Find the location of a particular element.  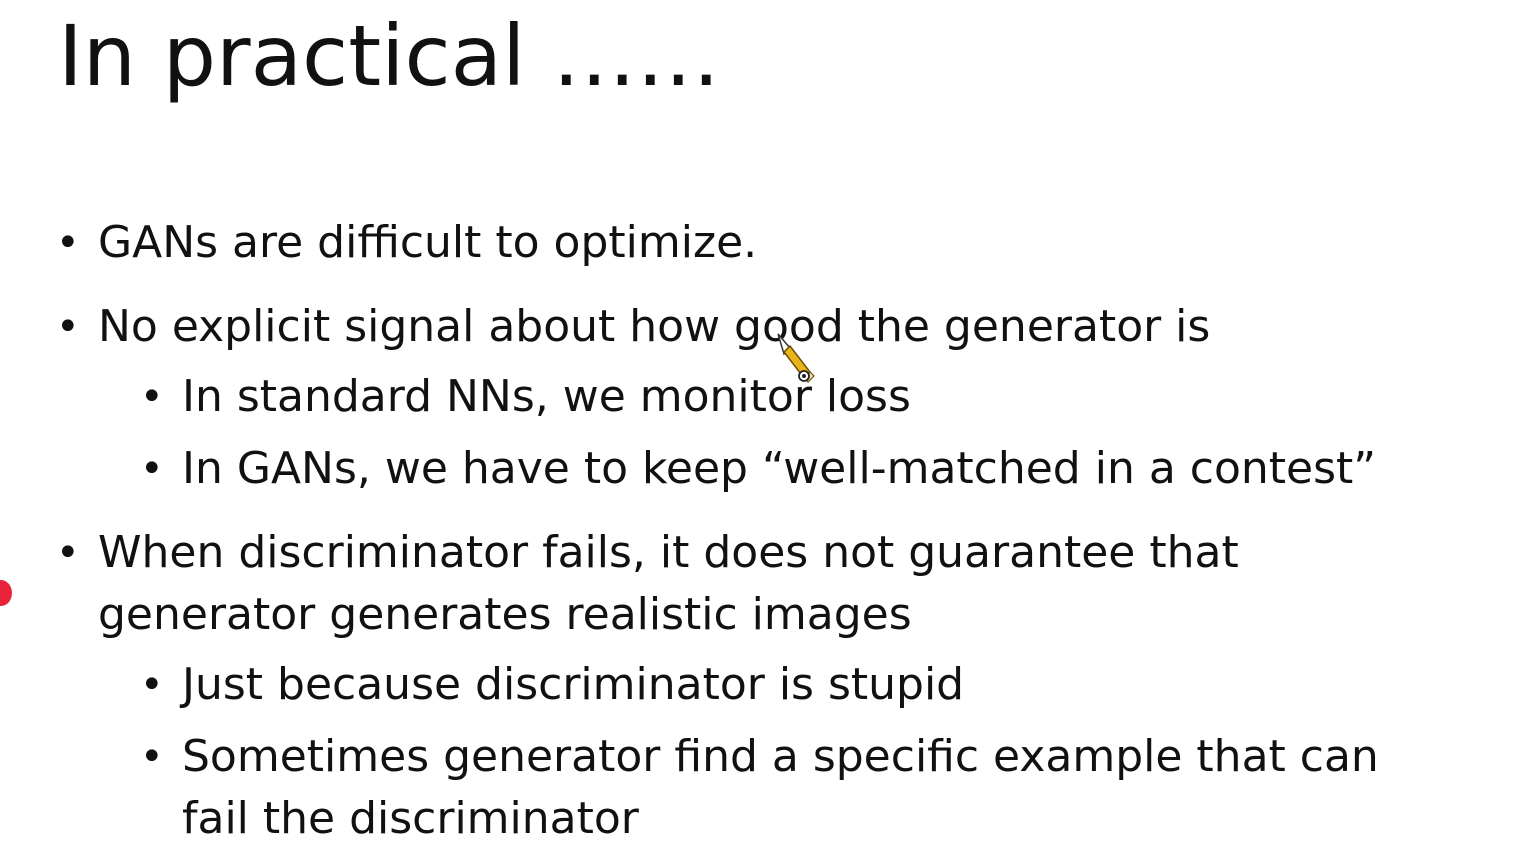

sub-bullet-item: • Just because discriminator is stupid is located at coordinates (552, 685).